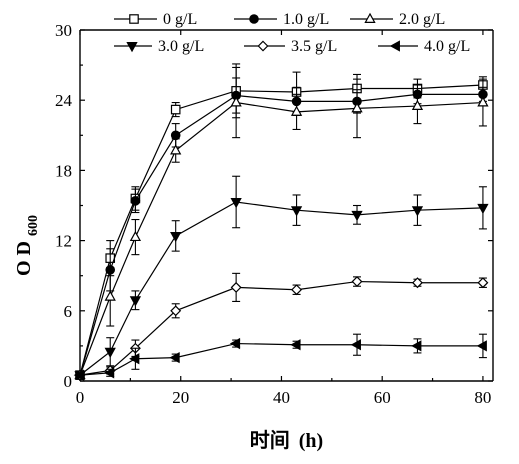 Image resolution: width=519 pixels, height=464 pixels. I want to click on x-tick-label: 20, so click(180, 397).